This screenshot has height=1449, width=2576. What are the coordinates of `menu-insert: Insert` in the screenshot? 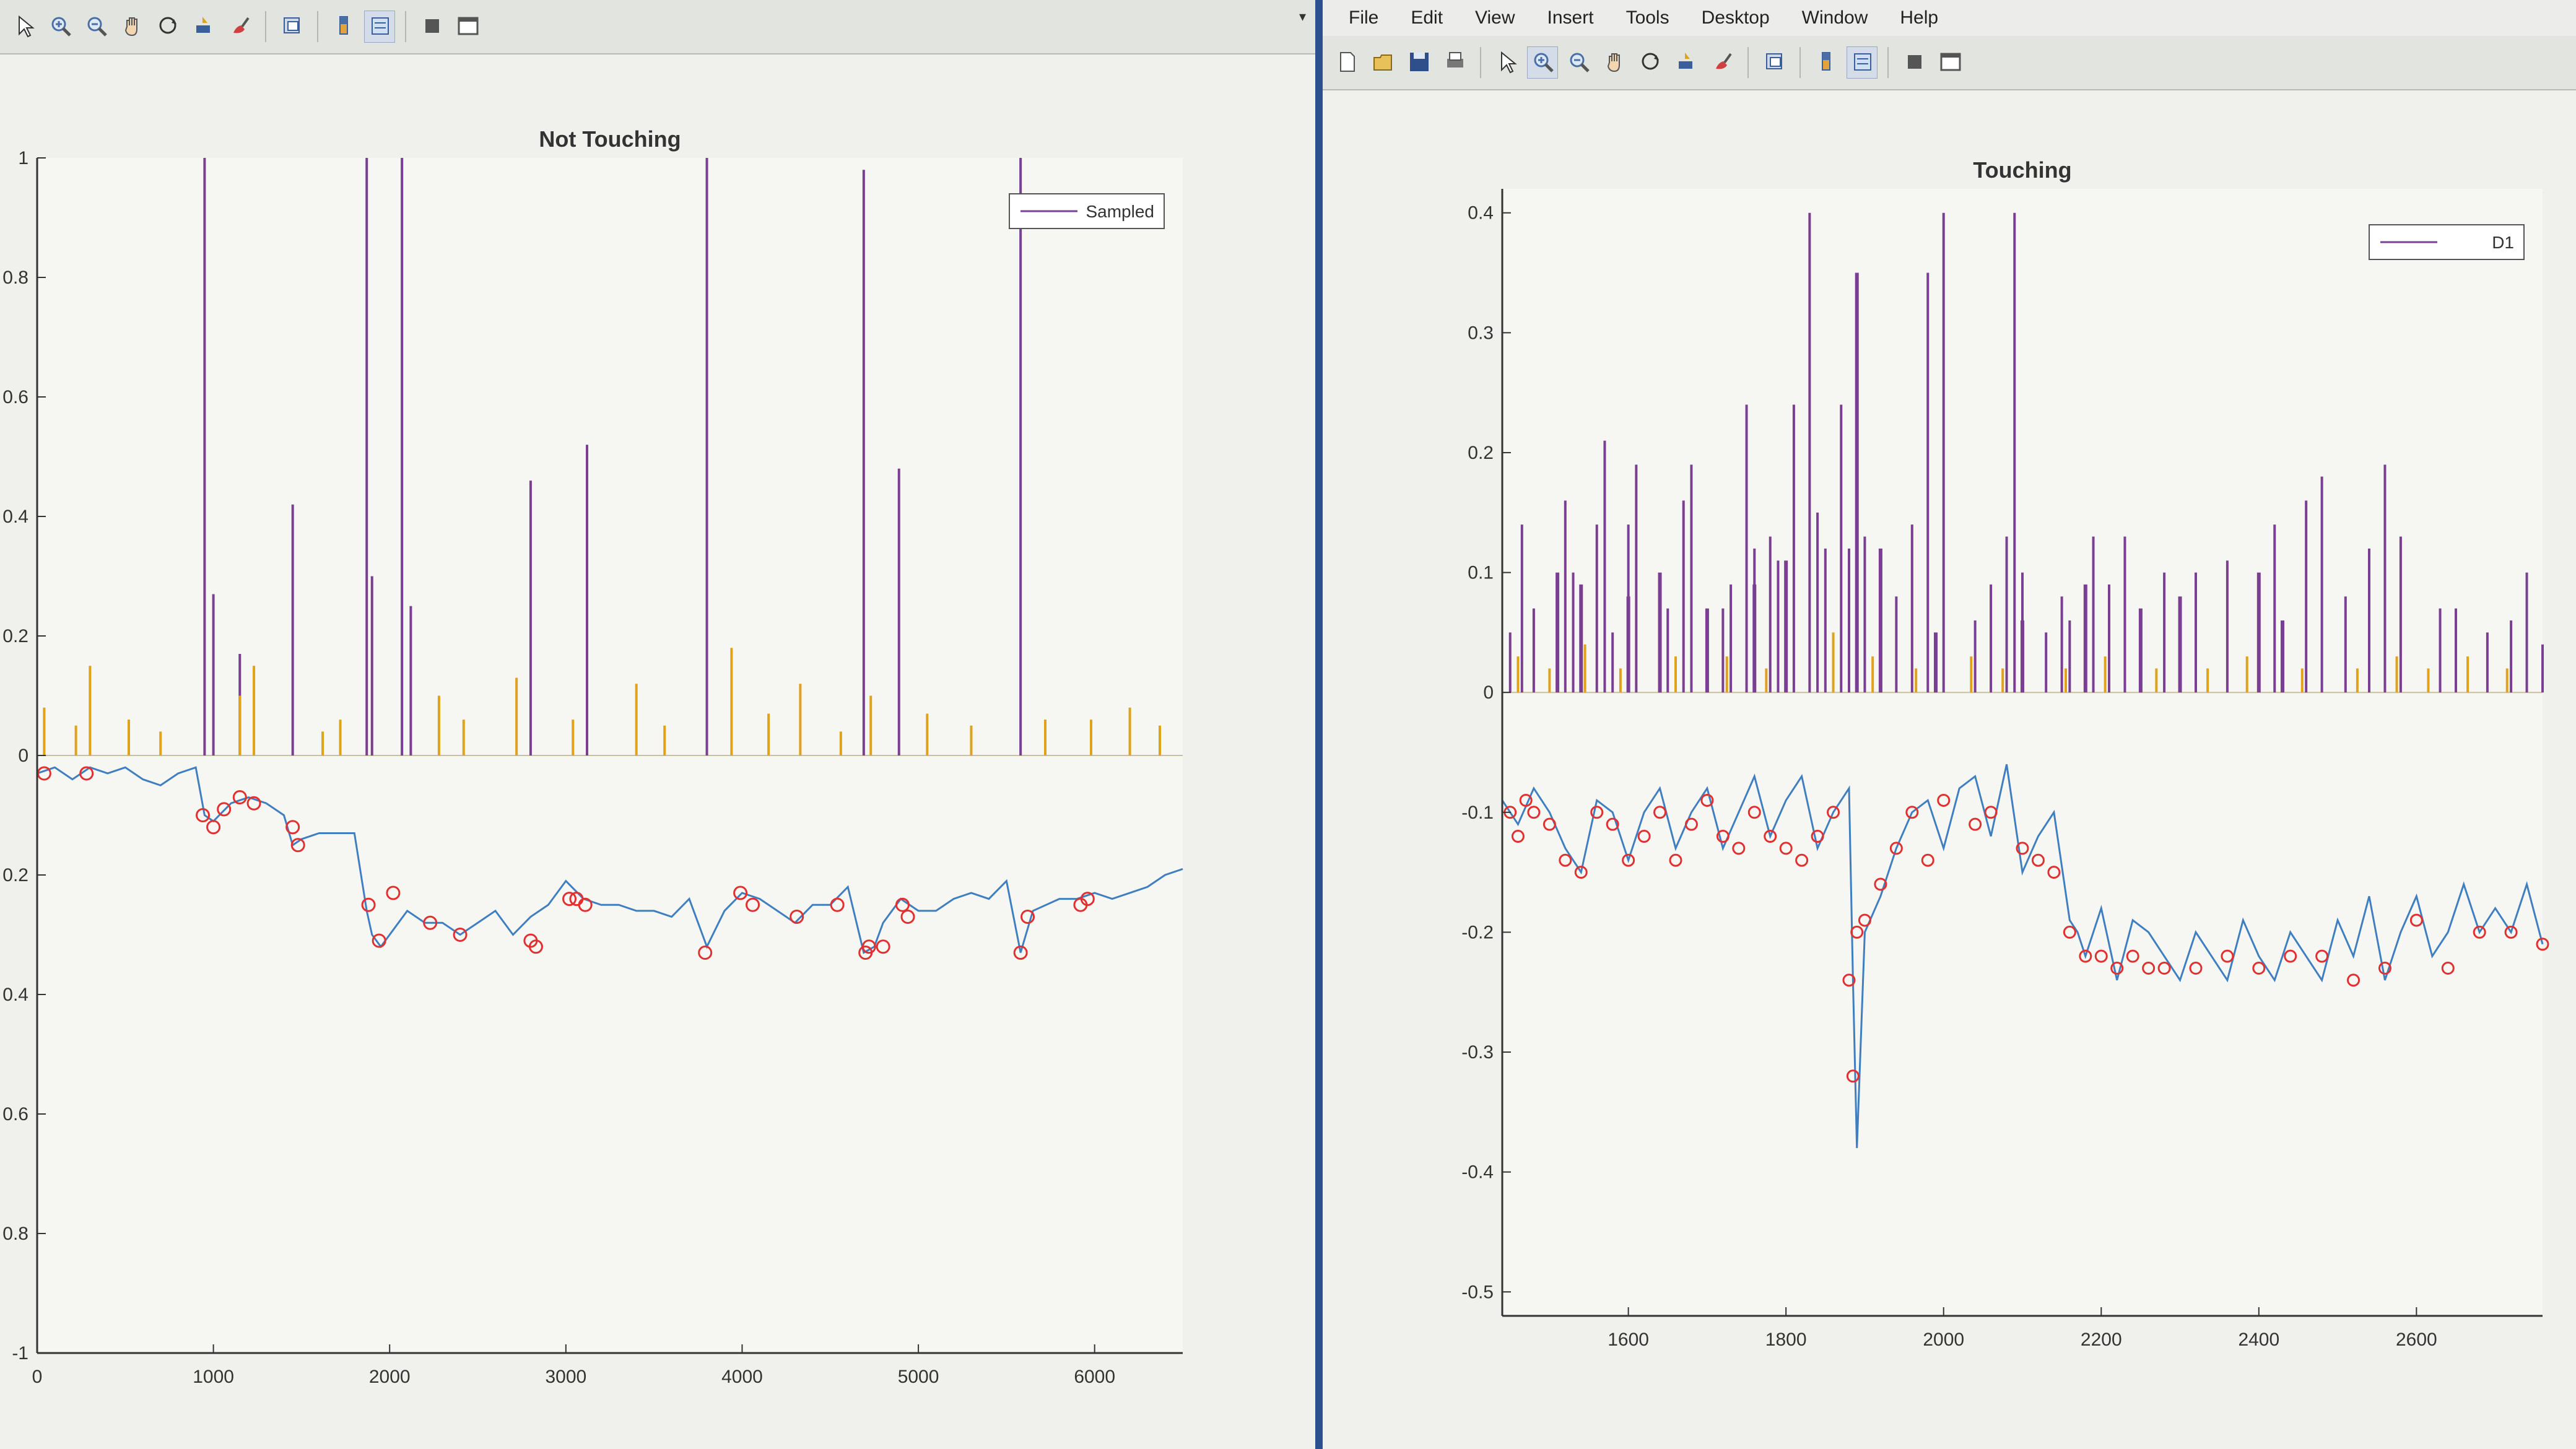 It's located at (1570, 17).